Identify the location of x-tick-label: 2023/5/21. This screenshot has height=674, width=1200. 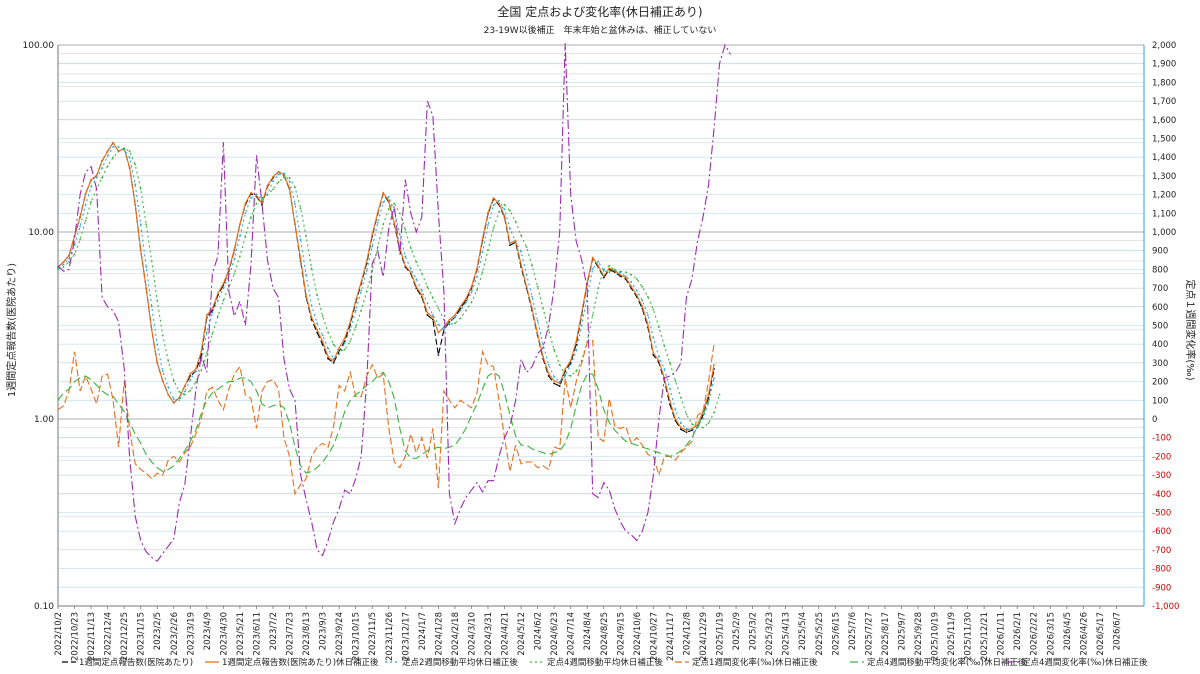
(241, 634).